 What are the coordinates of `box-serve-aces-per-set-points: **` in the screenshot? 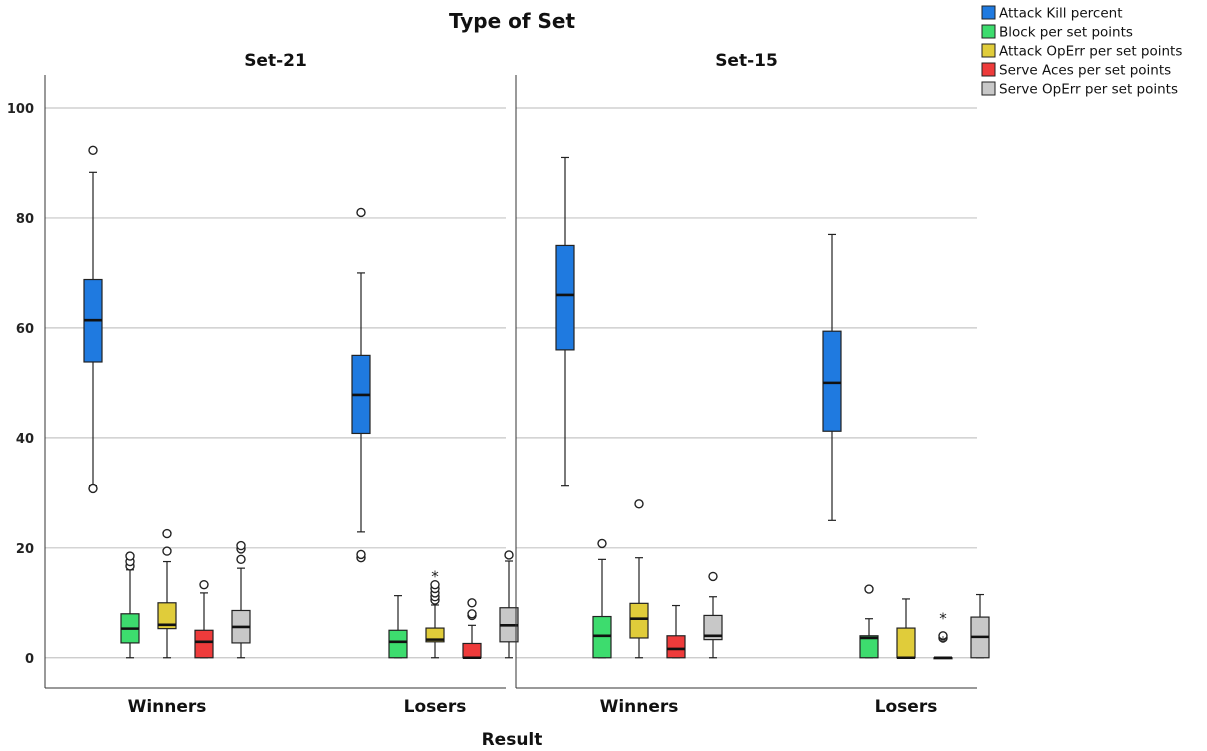 It's located at (943, 635).